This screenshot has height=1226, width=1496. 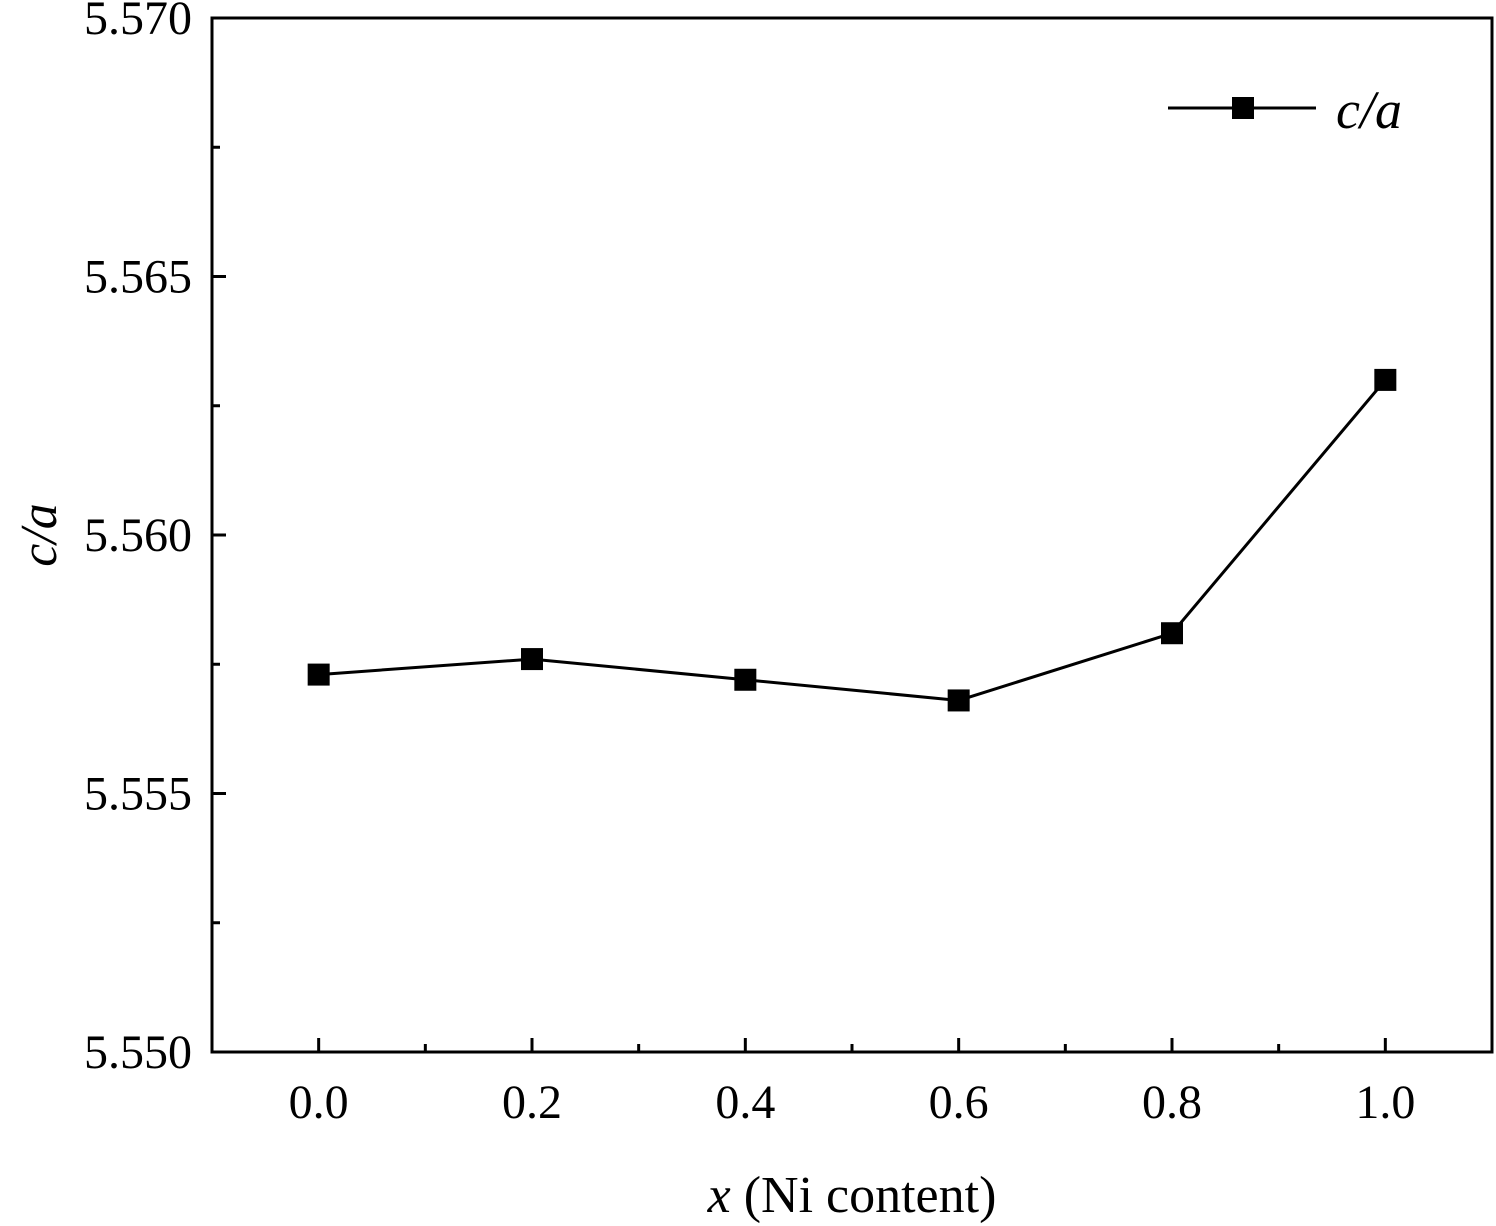 What do you see at coordinates (219, 535) in the screenshot?
I see `y-axis-ticks` at bounding box center [219, 535].